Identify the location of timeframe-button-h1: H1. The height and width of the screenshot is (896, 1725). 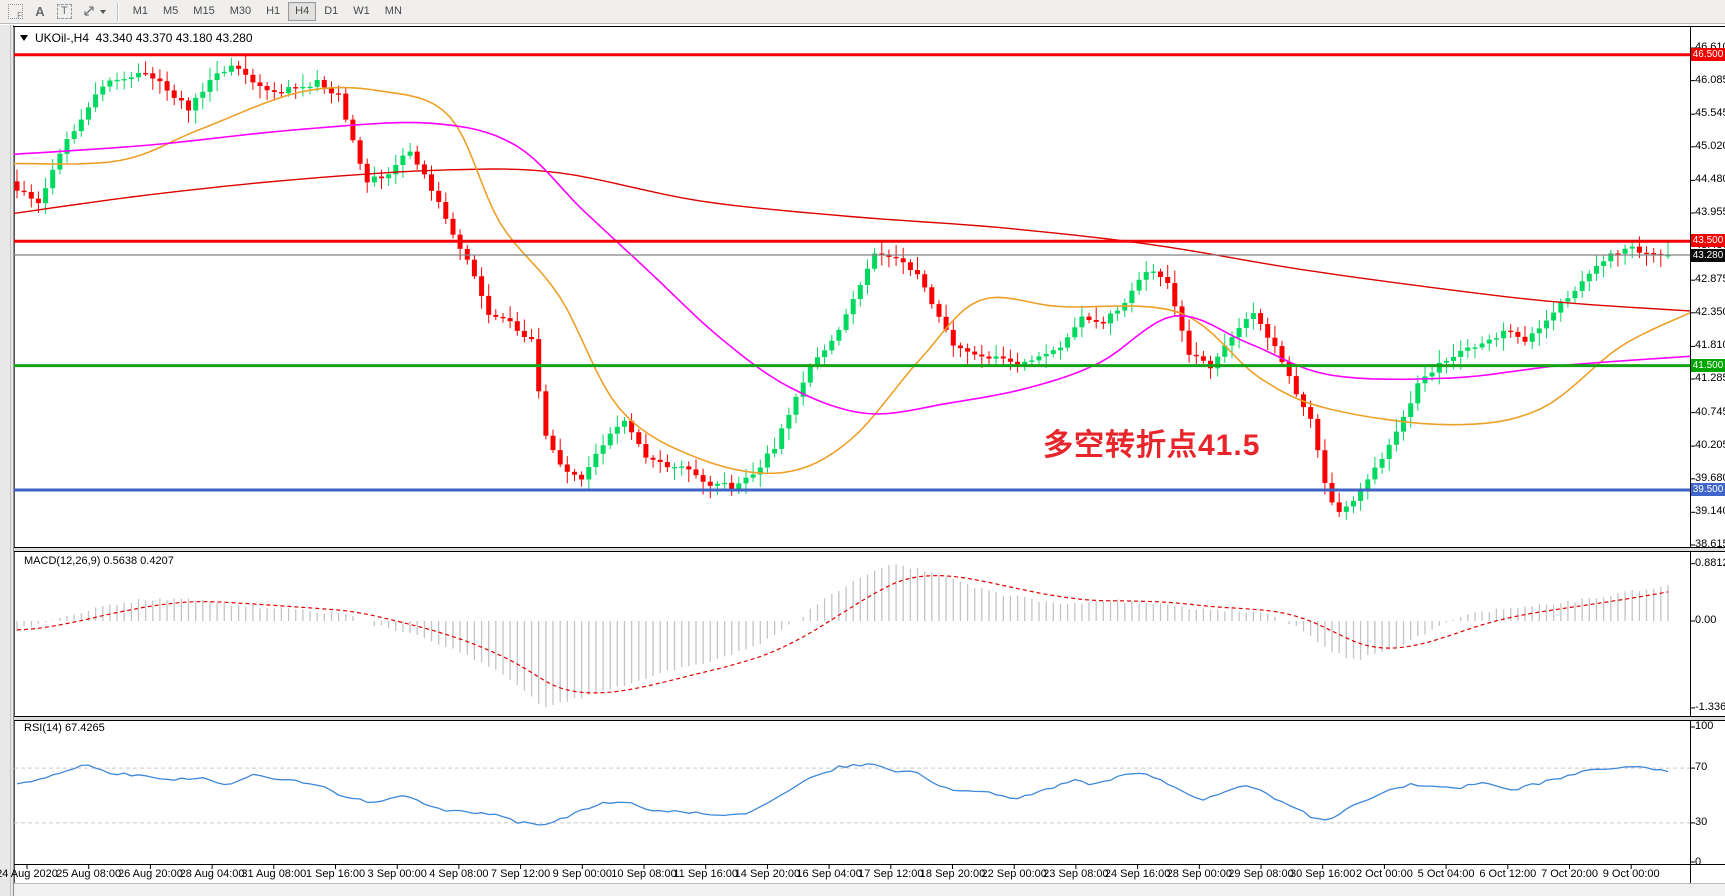
(273, 11).